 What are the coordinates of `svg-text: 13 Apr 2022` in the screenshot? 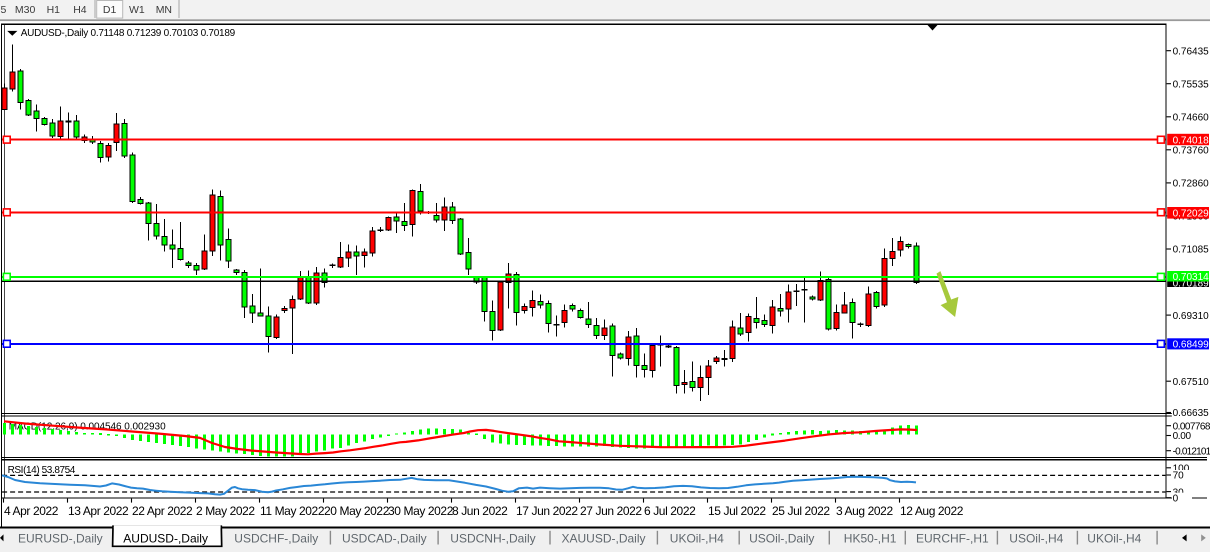 It's located at (98, 511).